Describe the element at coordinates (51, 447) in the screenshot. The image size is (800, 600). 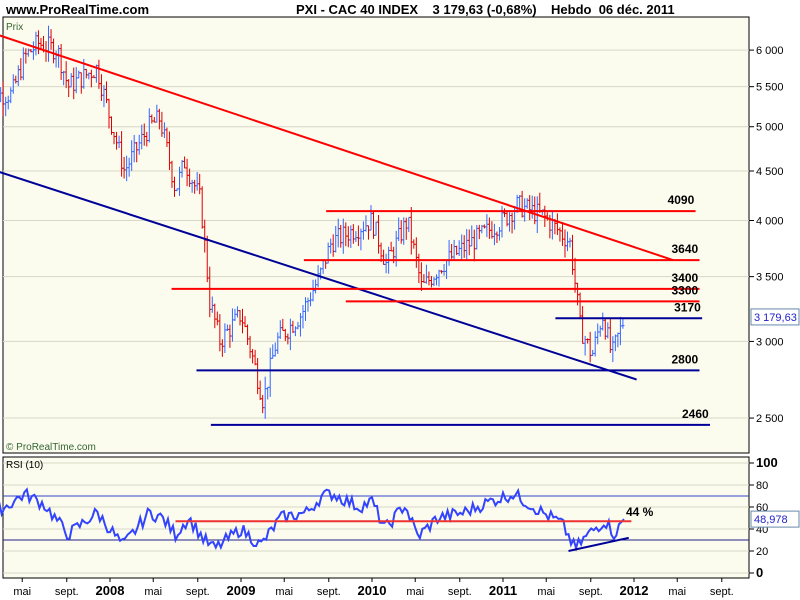
I see `copyright: © ProRealTime.com` at that location.